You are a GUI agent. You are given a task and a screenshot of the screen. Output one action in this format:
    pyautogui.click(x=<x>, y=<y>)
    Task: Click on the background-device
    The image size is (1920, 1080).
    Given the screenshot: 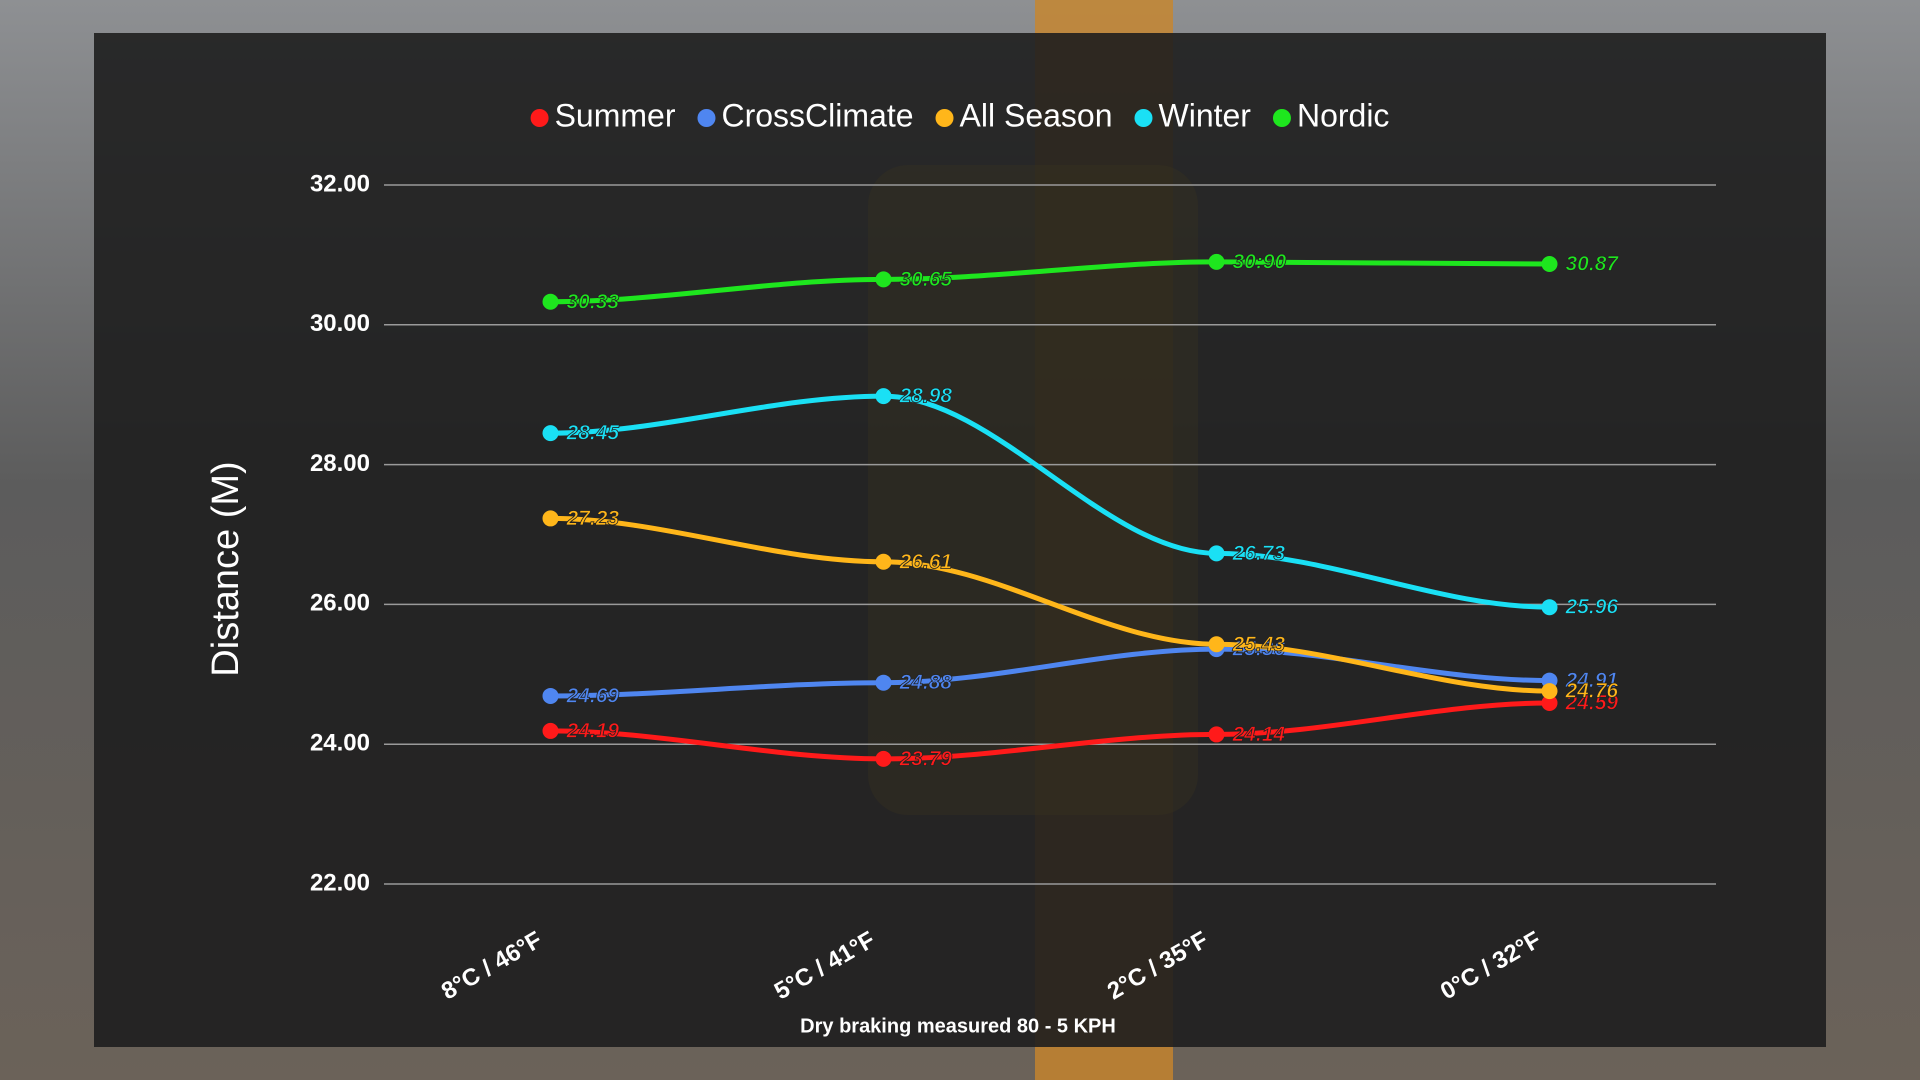 What is the action you would take?
    pyautogui.click(x=1033, y=490)
    